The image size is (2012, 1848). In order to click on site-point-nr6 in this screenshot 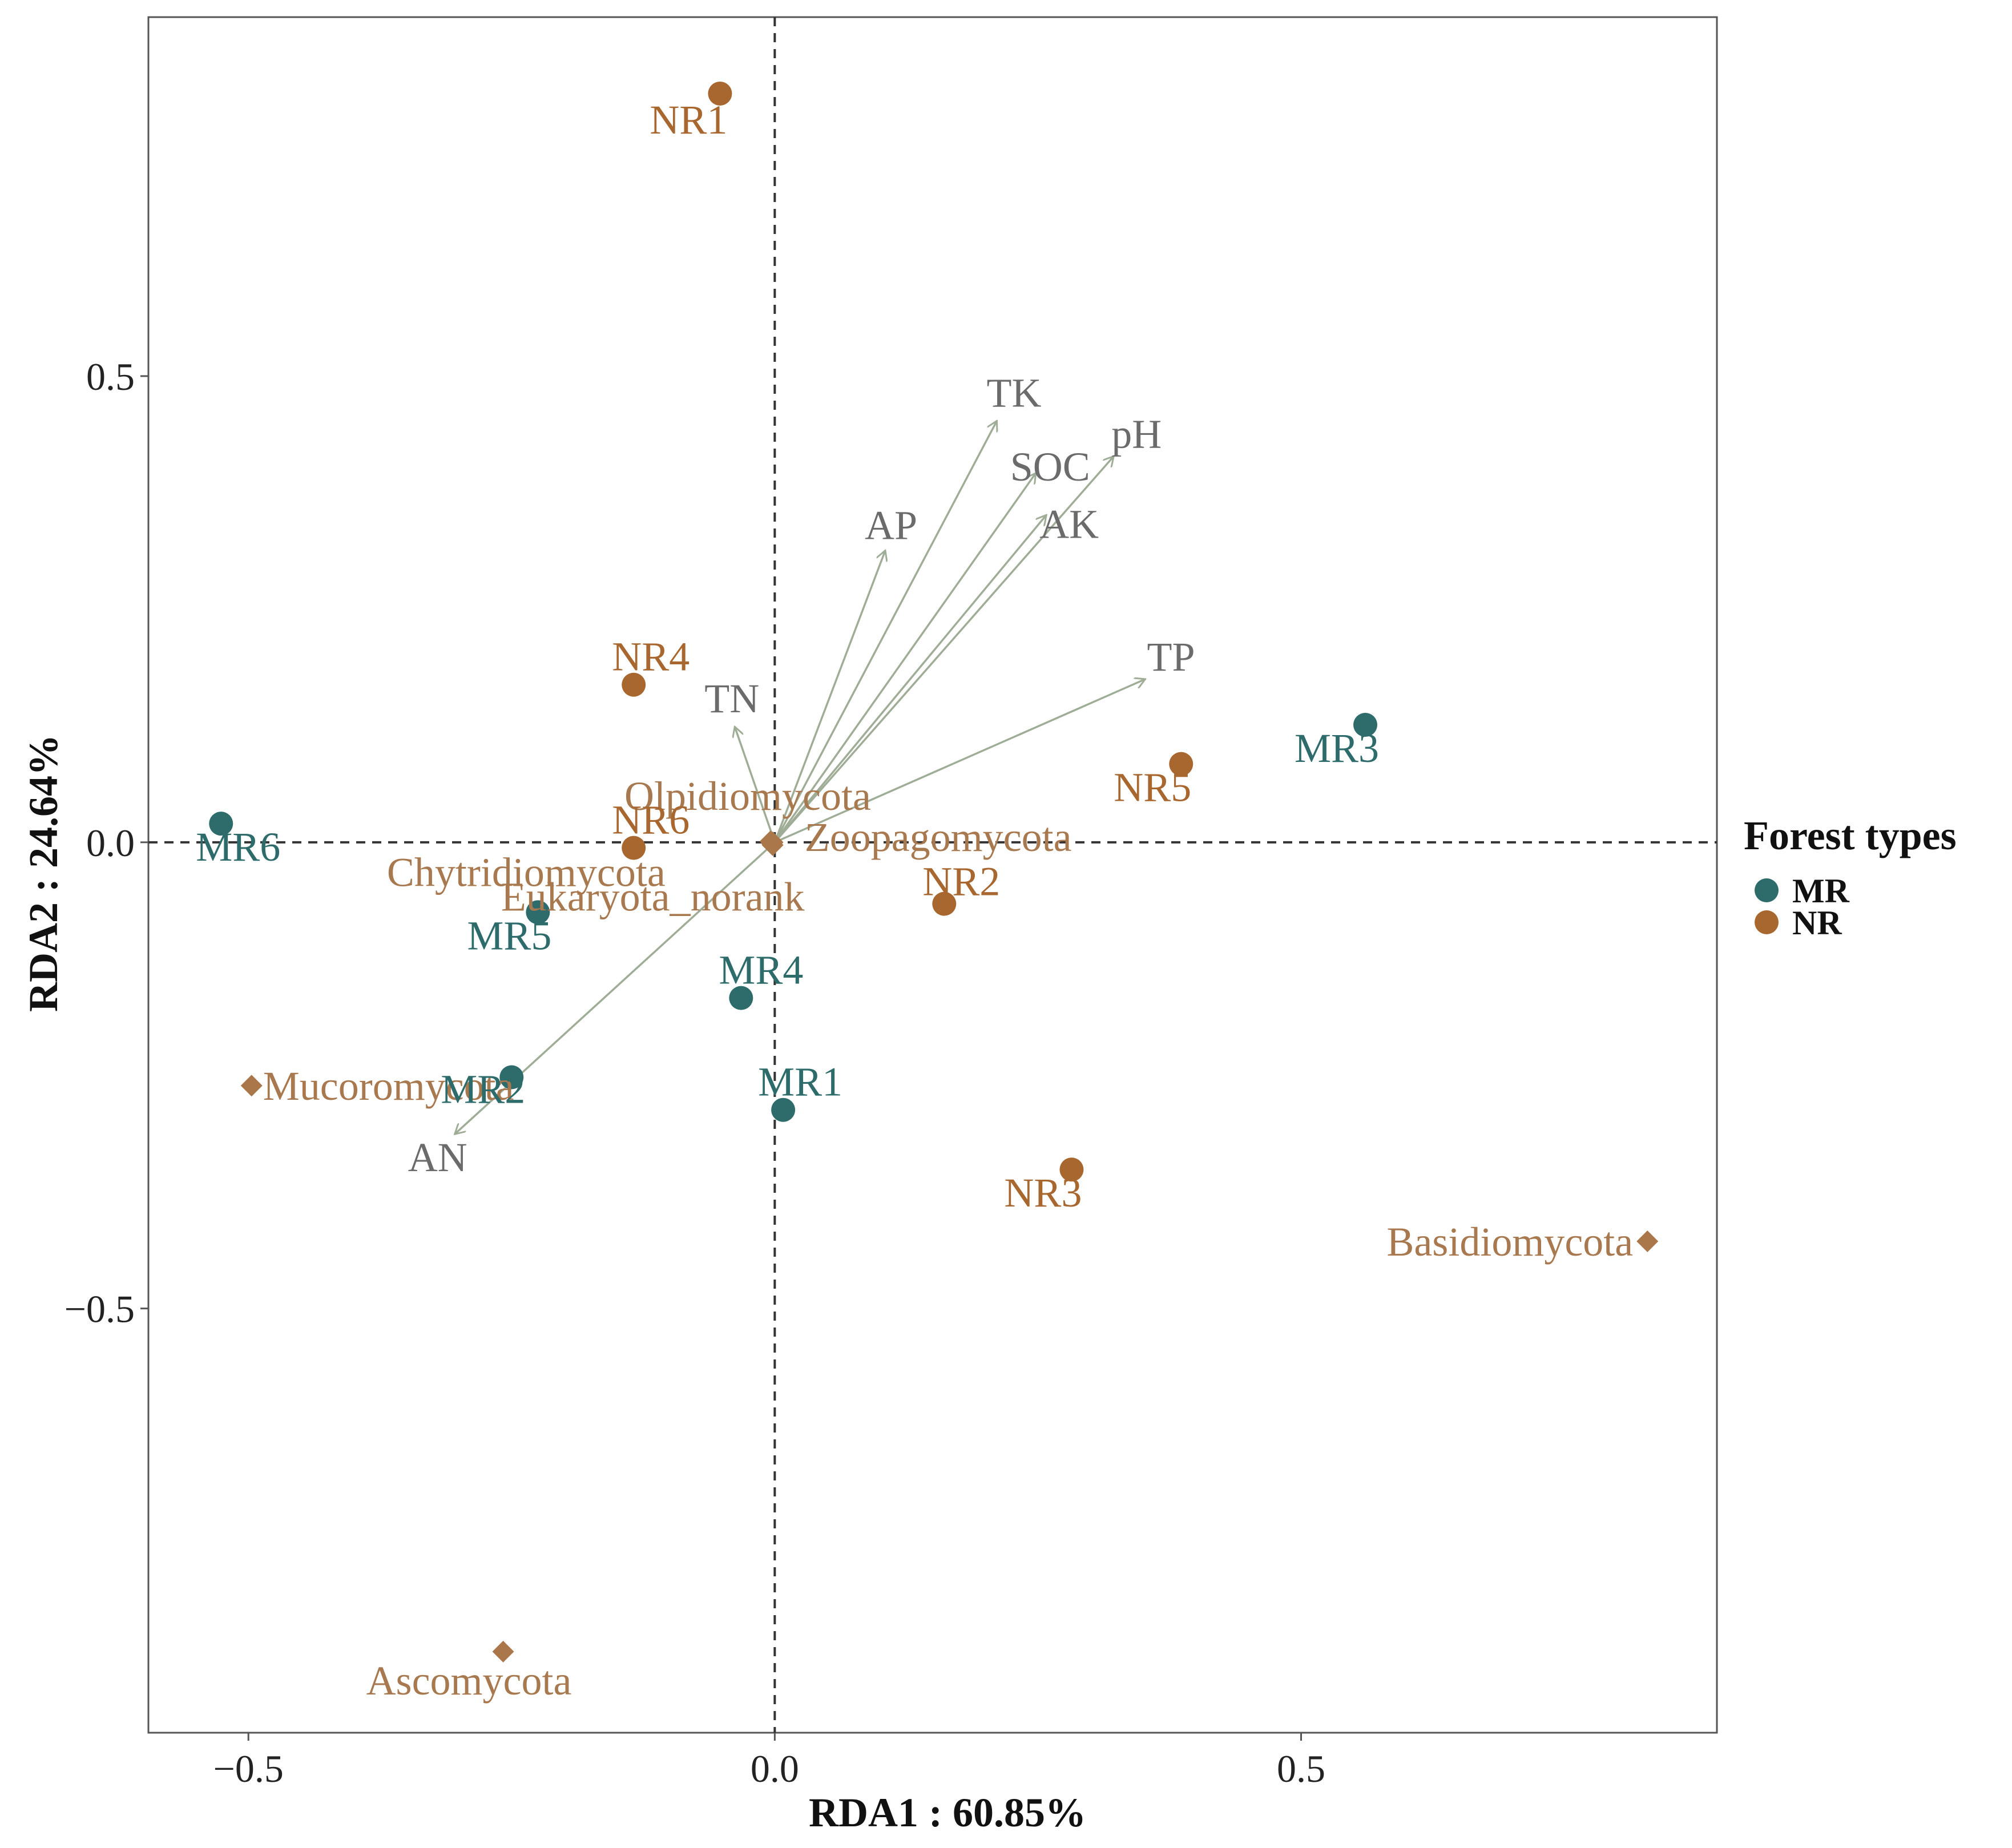, I will do `click(634, 848)`.